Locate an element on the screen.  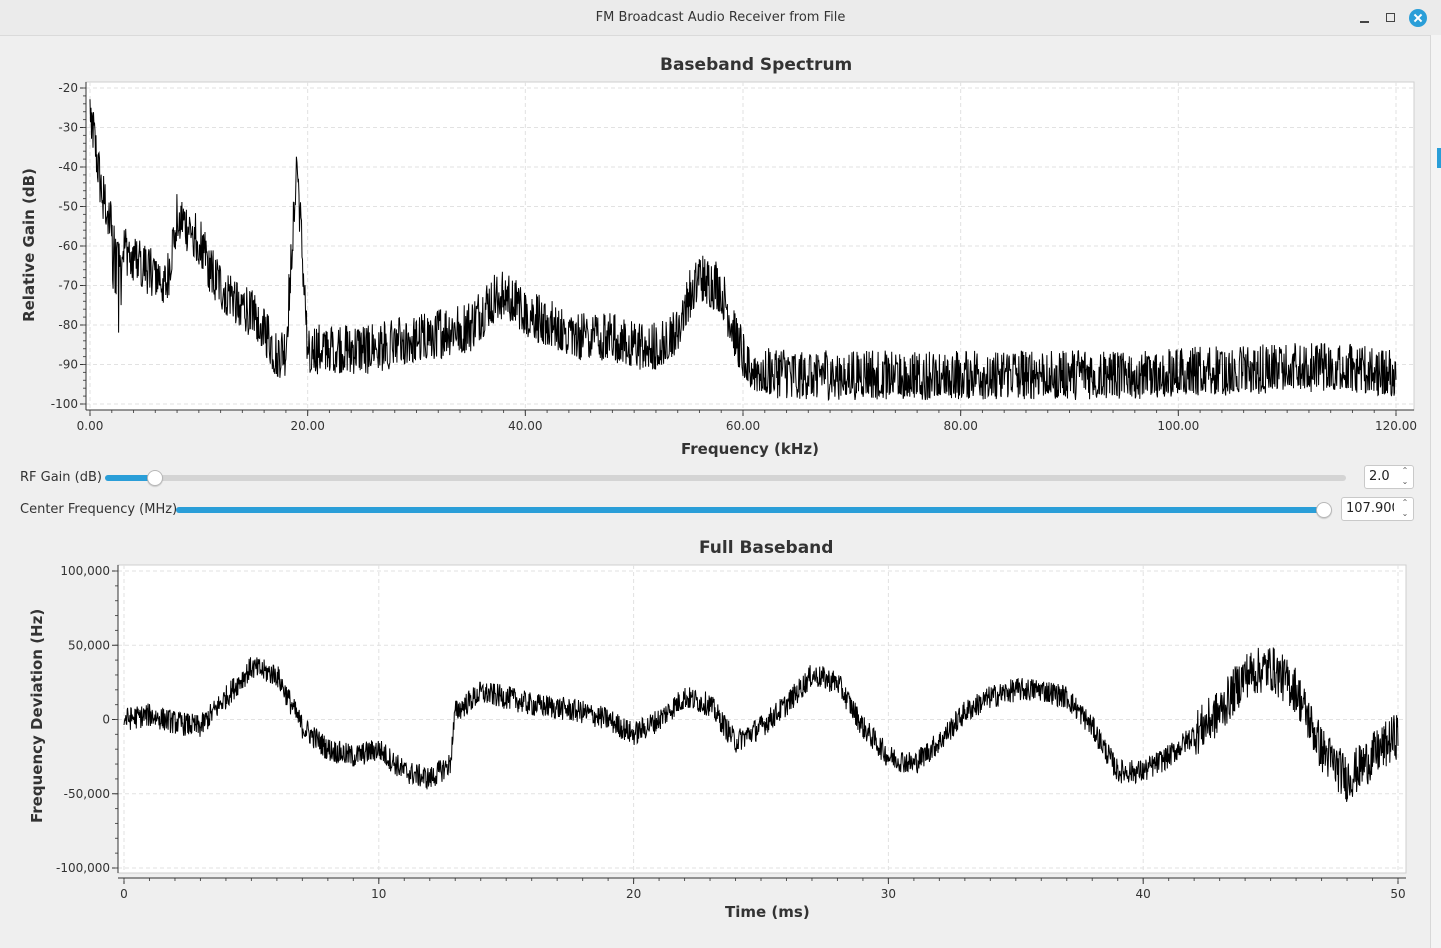
spectrum-y-tick-label: -20 is located at coordinates (68, 88).